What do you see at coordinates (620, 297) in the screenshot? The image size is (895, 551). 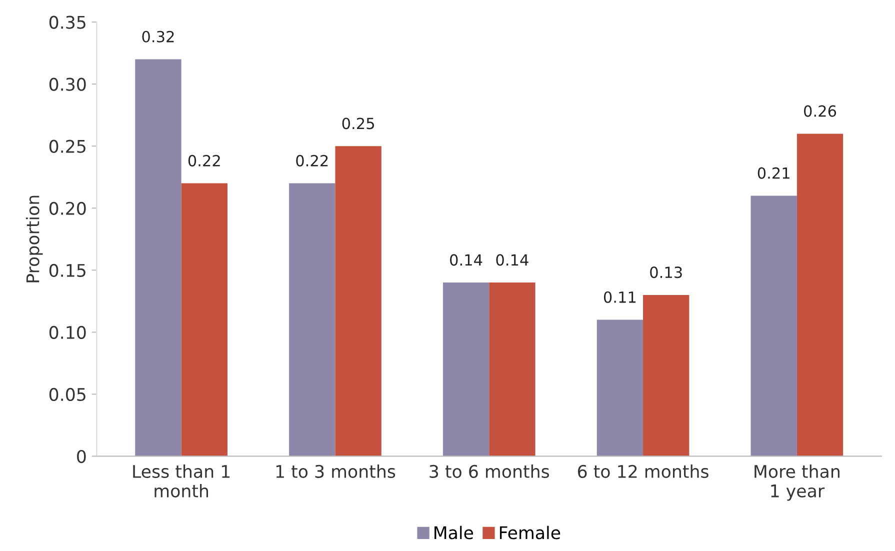 I see `data-label: 0.11` at bounding box center [620, 297].